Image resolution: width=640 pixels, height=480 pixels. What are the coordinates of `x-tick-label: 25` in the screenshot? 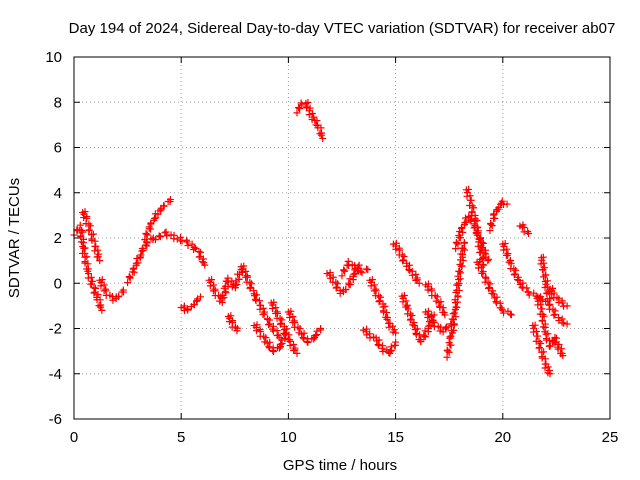 It's located at (610, 437).